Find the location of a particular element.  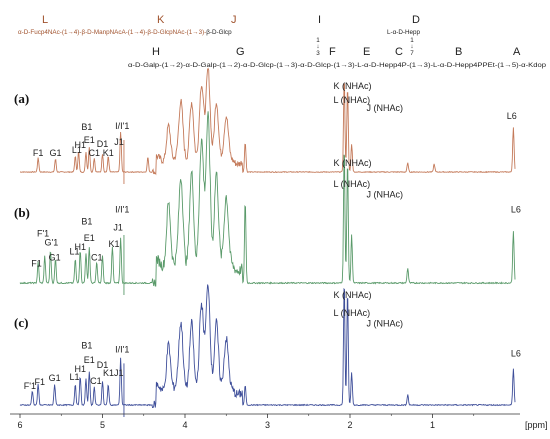

link-d-arrow: ↓ is located at coordinates (411, 46).